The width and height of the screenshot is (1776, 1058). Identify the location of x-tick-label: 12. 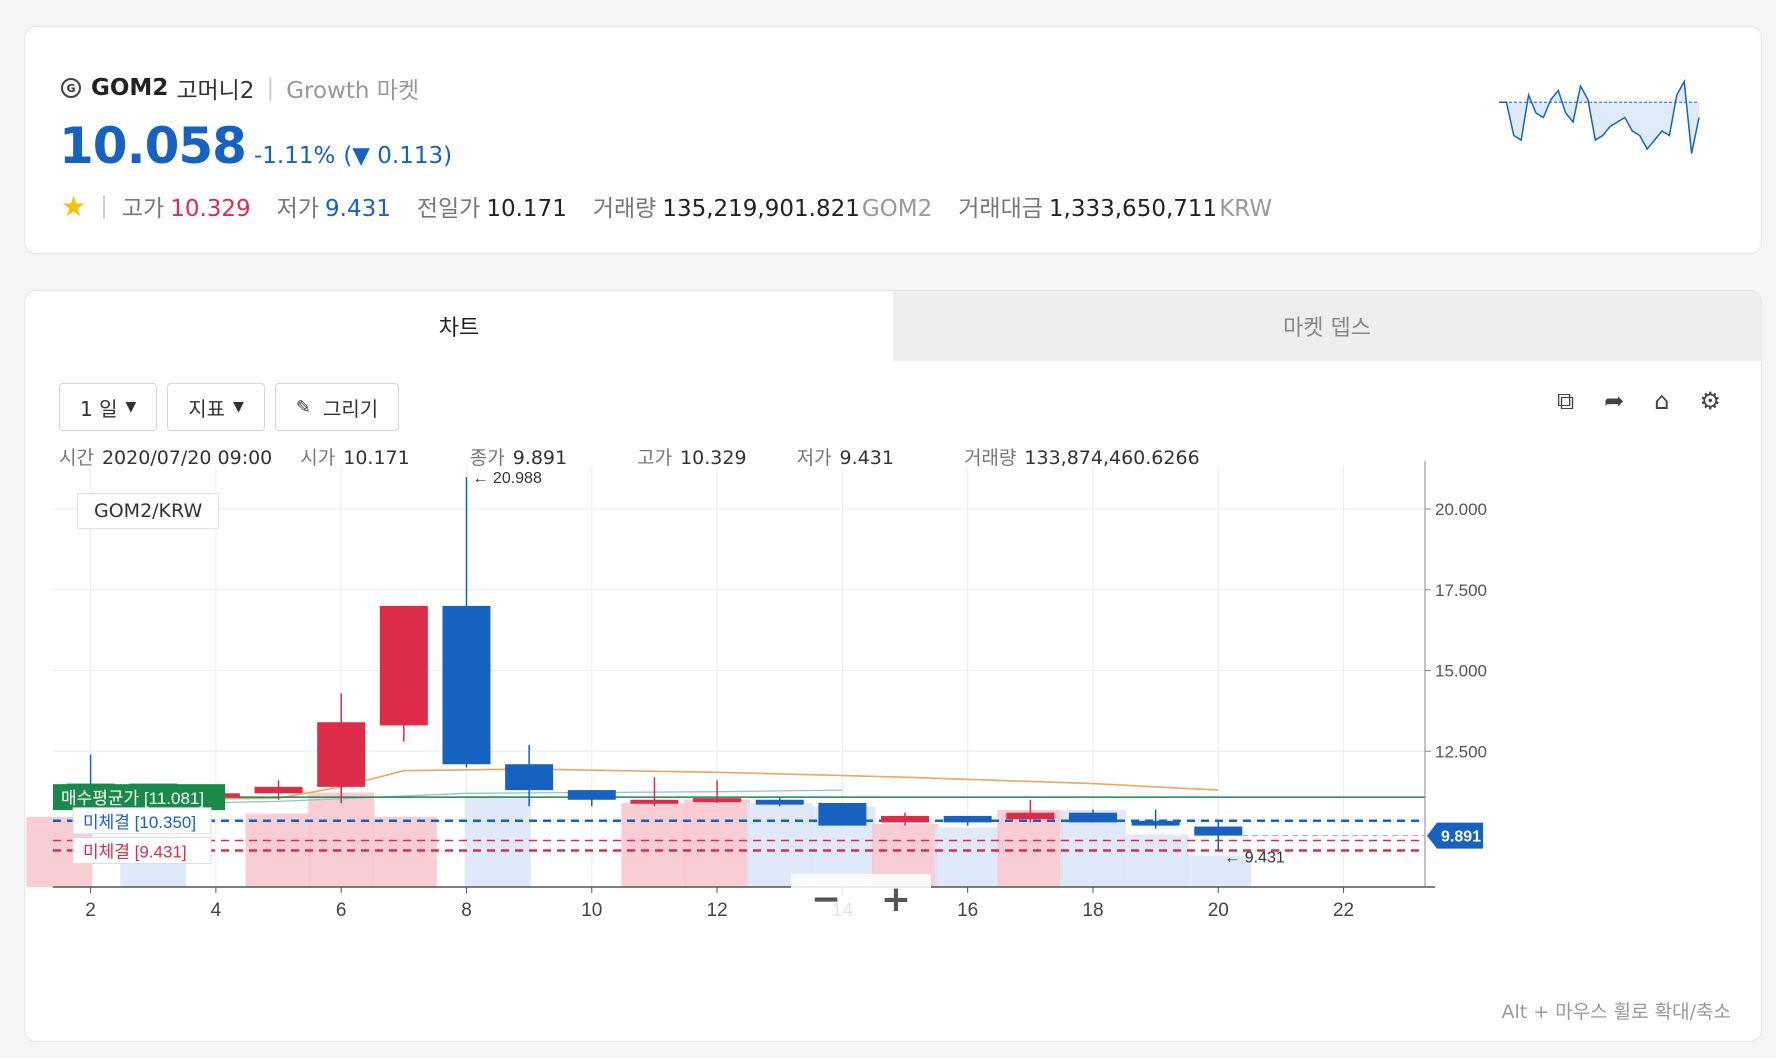
(717, 910).